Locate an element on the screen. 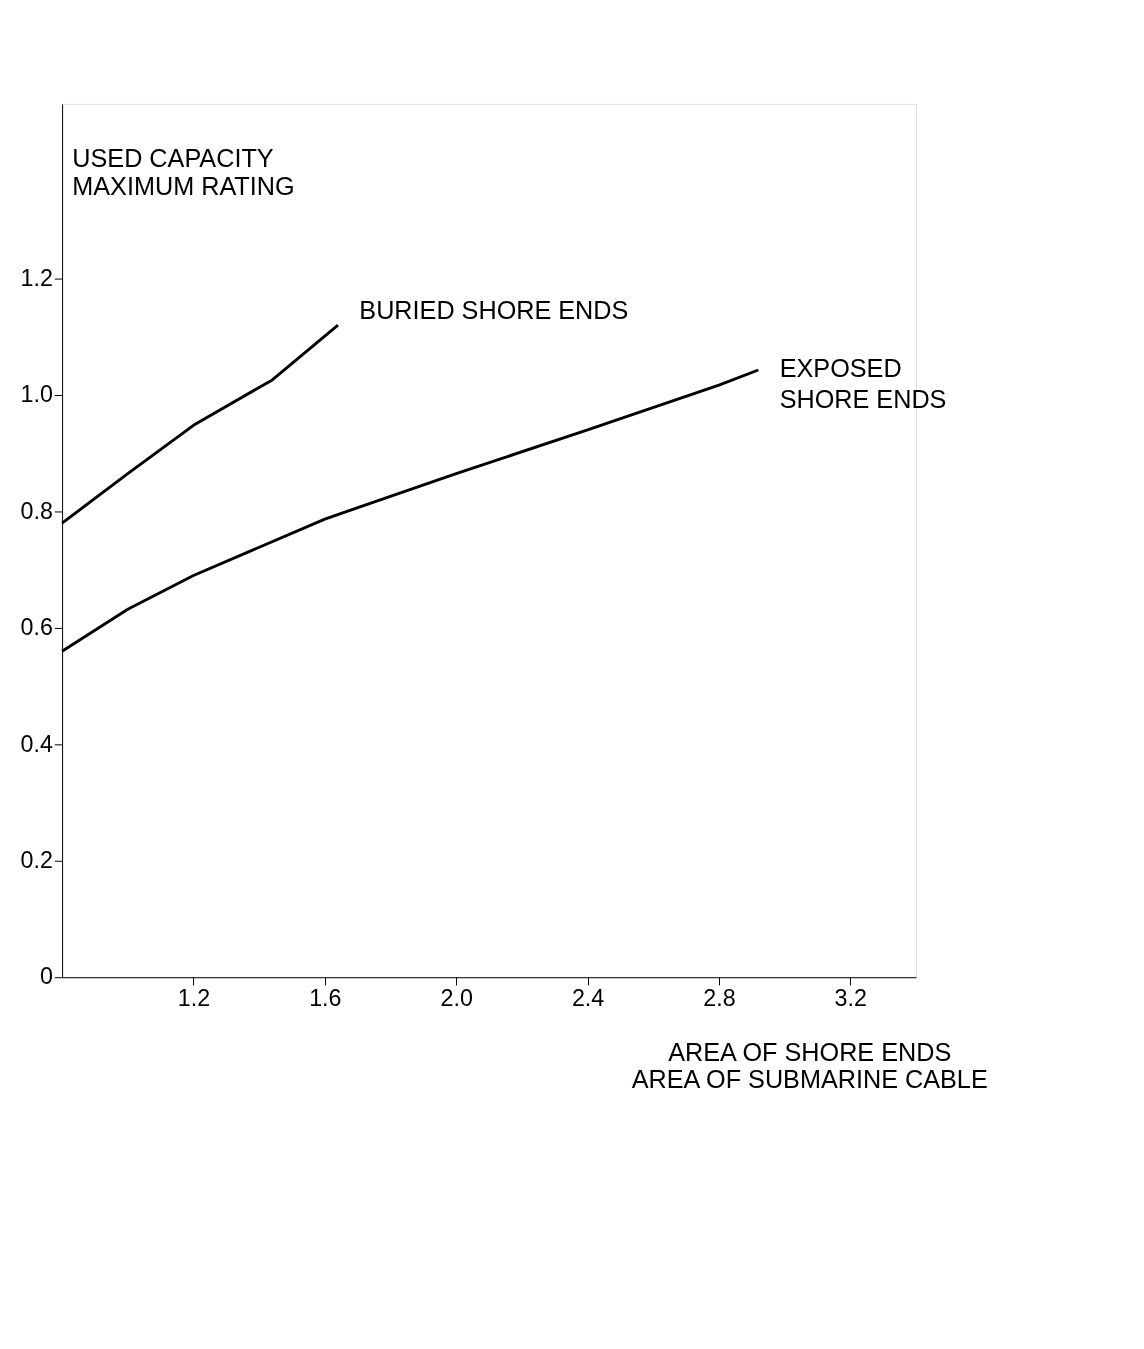 This screenshot has width=1144, height=1349. y-tick-label: 1.2 is located at coordinates (36, 277).